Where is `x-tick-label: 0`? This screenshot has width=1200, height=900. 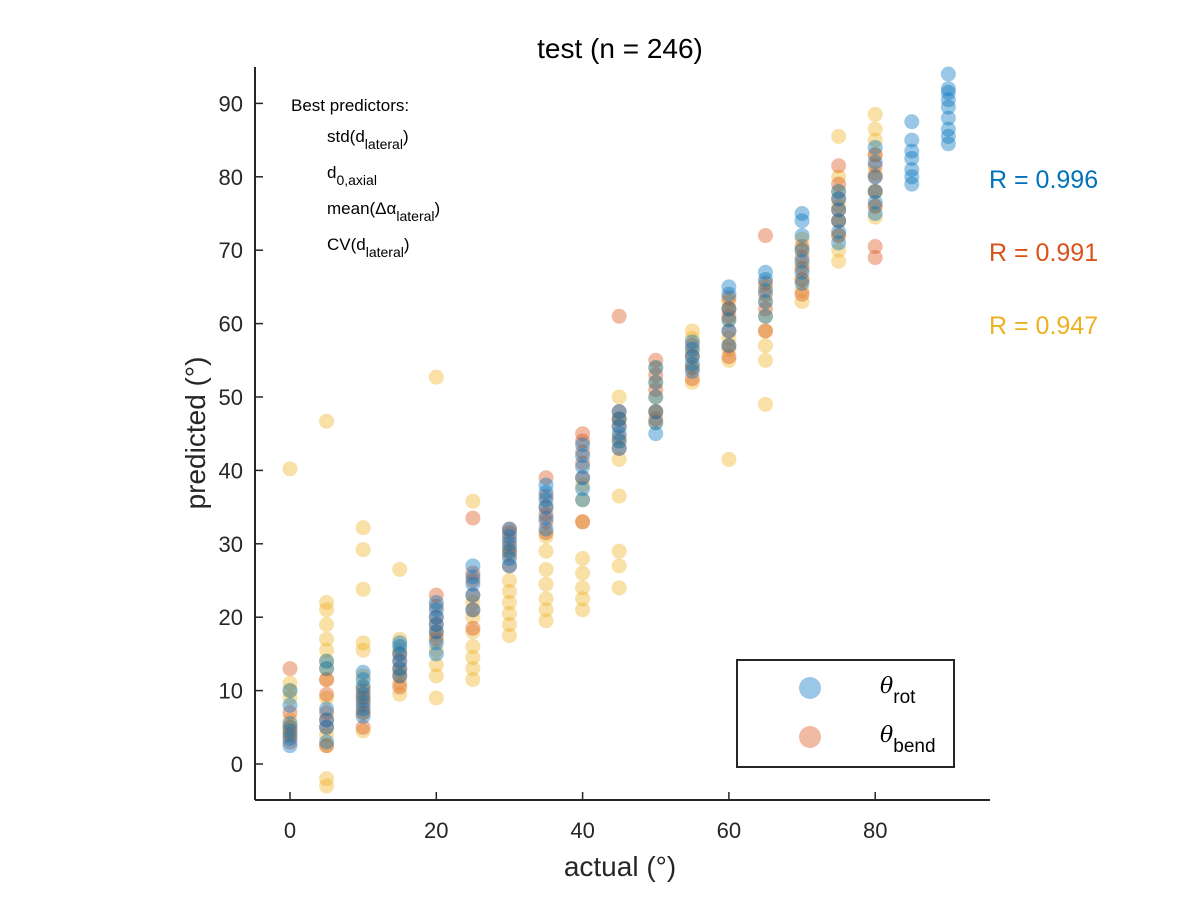 x-tick-label: 0 is located at coordinates (290, 830).